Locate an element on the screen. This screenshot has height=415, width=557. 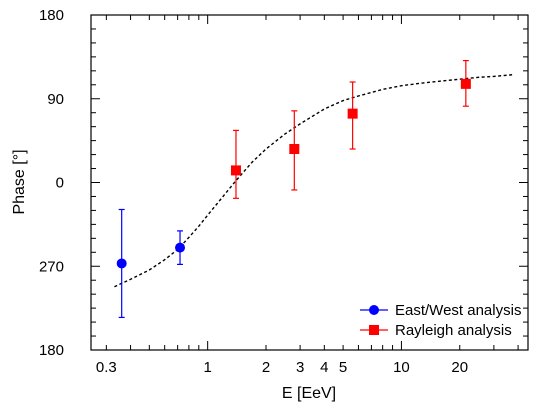
legend-marker-square is located at coordinates (374, 330).